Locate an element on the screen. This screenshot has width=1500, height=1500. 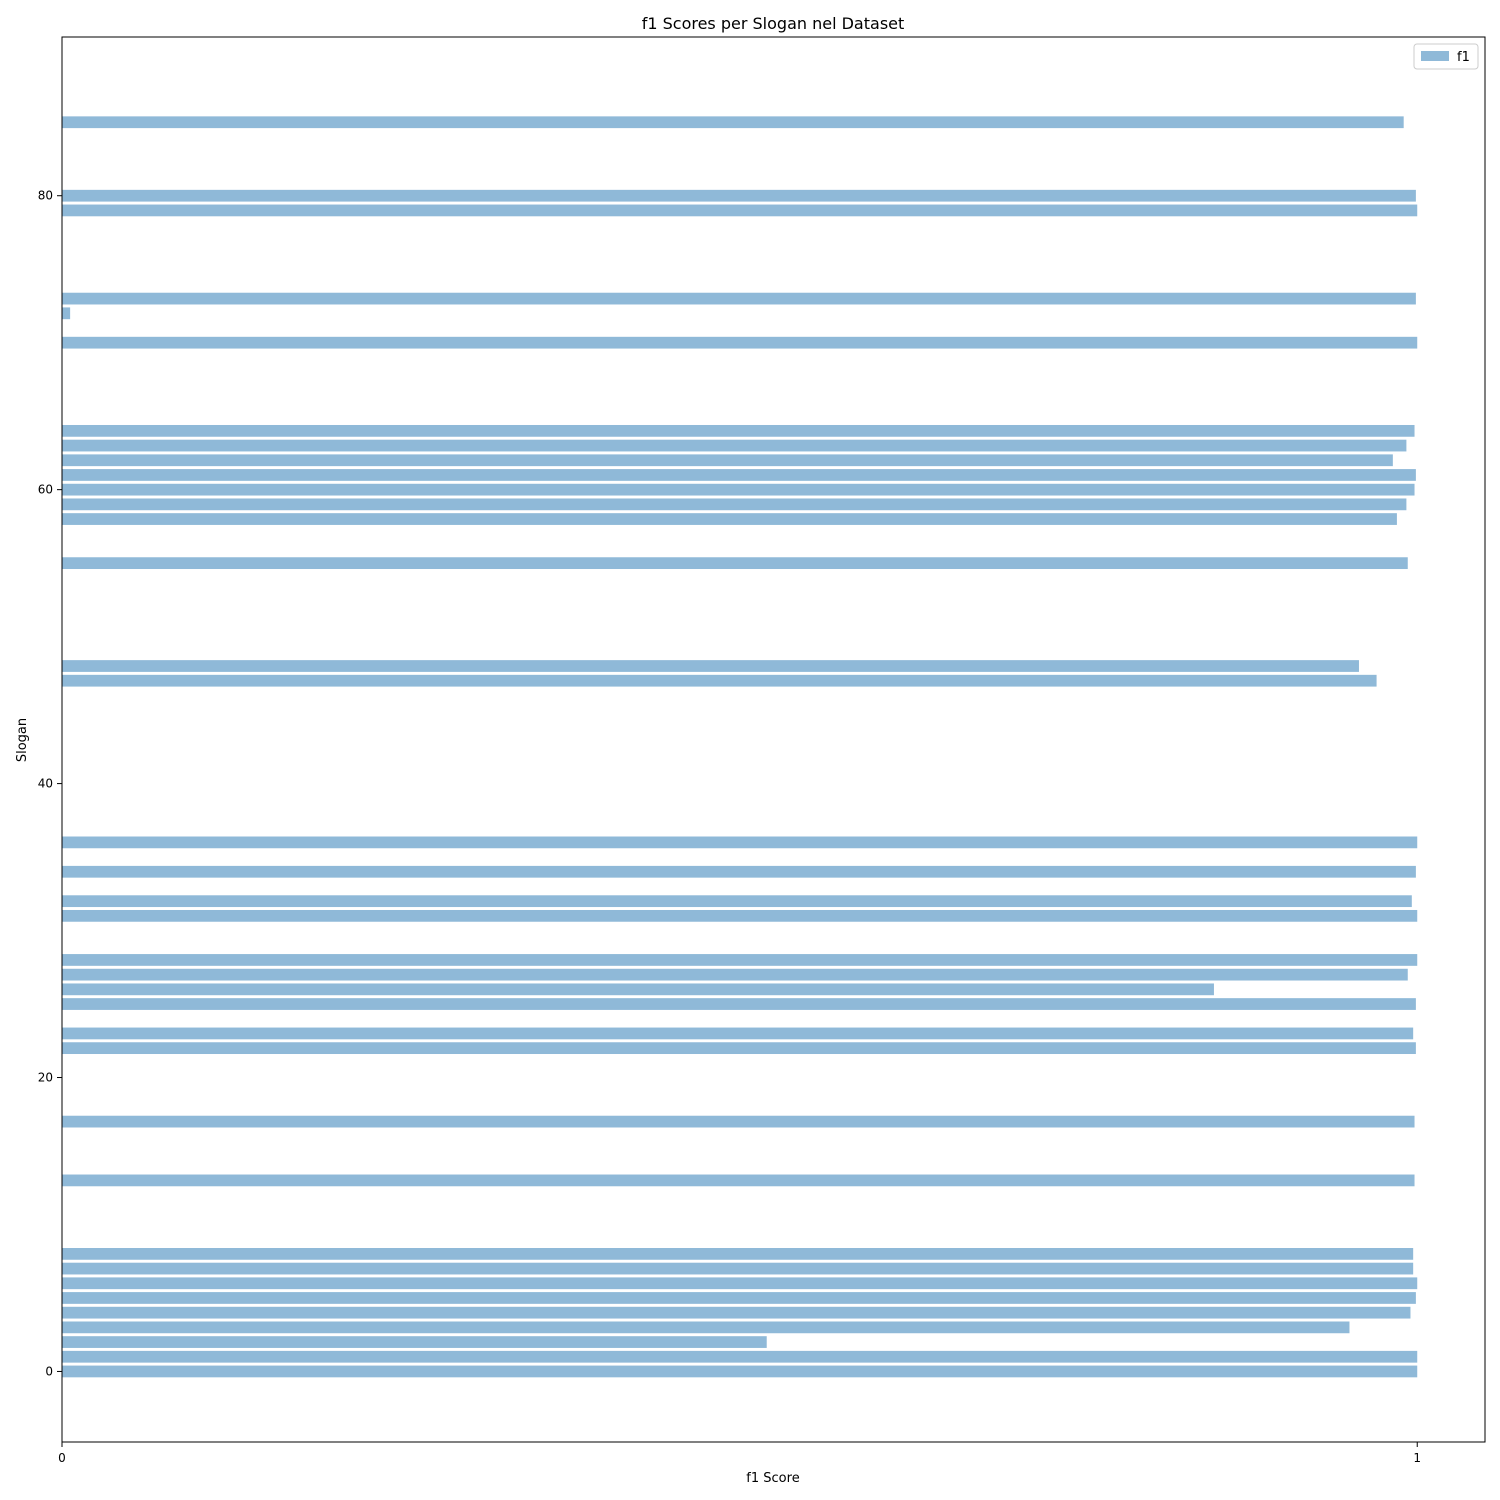
y-tick-label: 60 is located at coordinates (45, 490).